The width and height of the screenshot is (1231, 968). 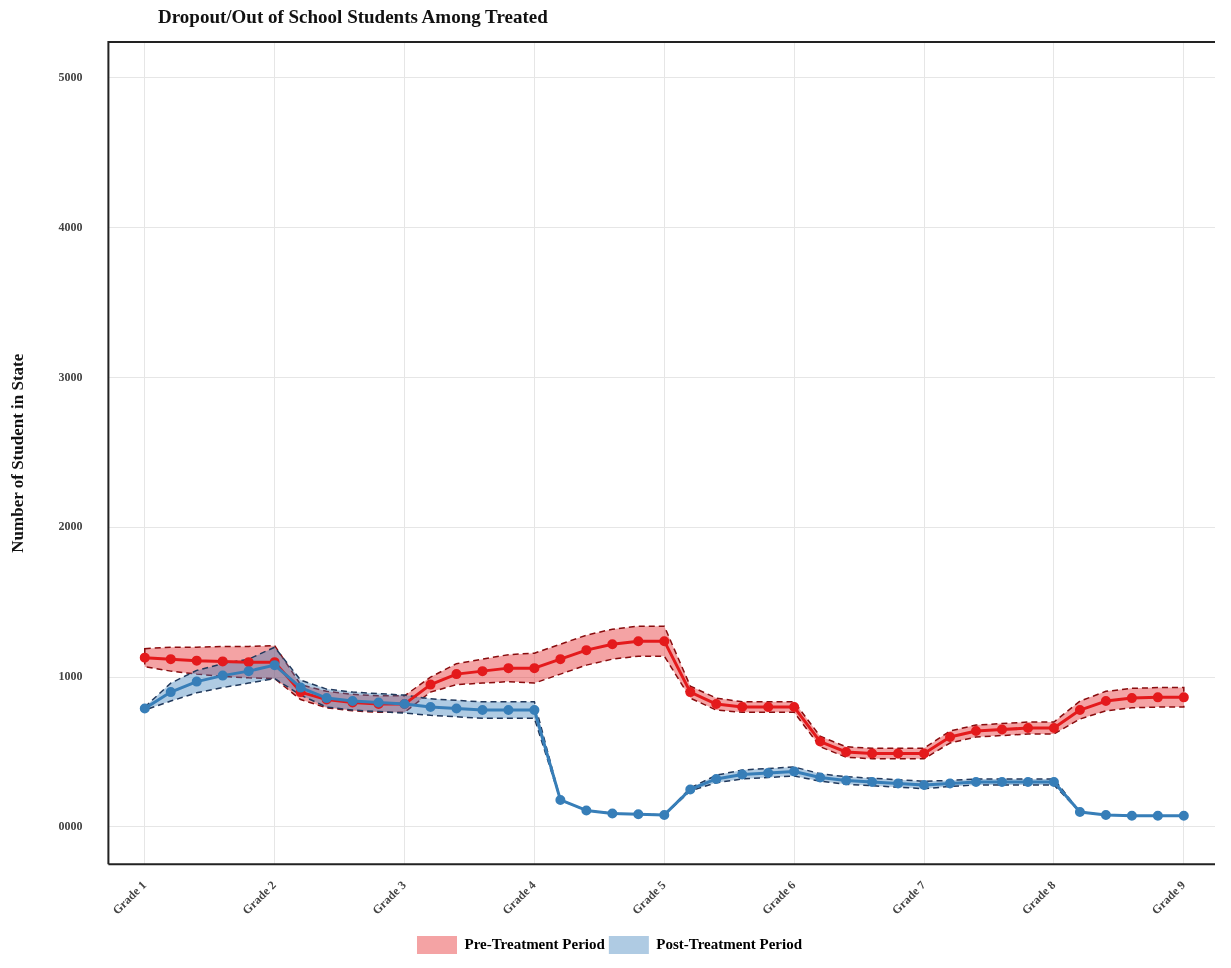 I want to click on legend-label: Post-Treatment Period, so click(x=729, y=943).